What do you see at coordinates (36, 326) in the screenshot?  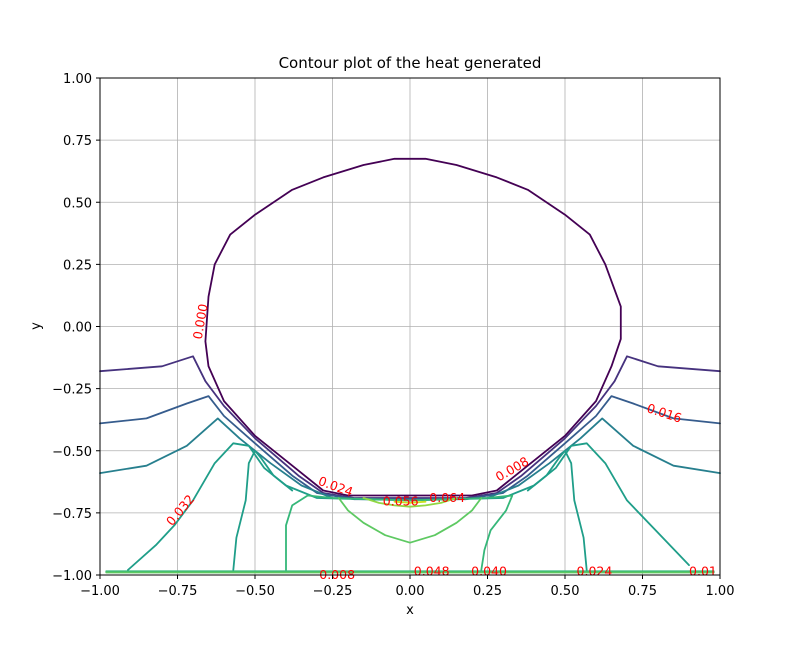 I see `y-axis-label: y` at bounding box center [36, 326].